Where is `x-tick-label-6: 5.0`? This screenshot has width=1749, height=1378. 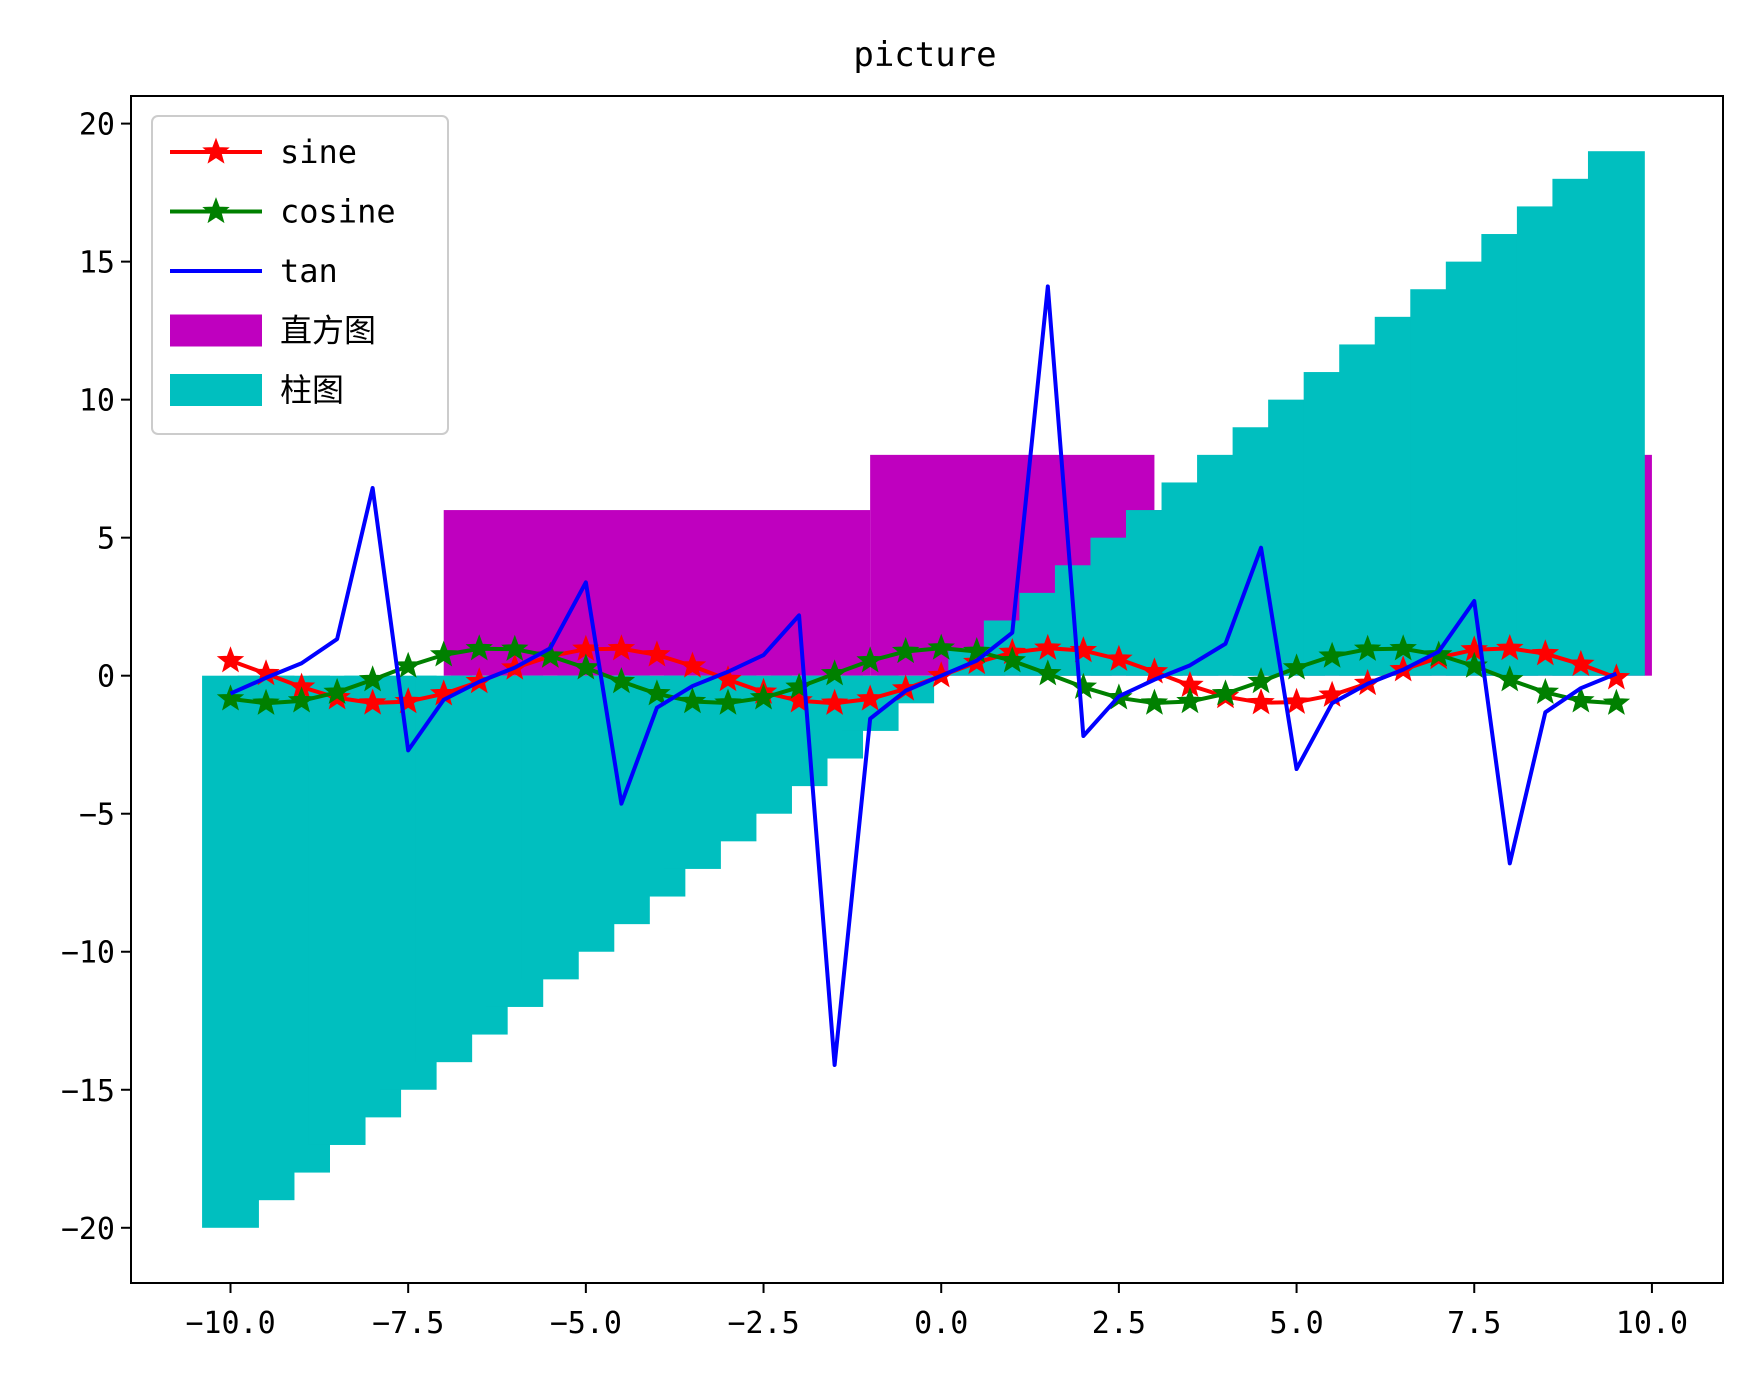
x-tick-label-6: 5.0 is located at coordinates (1296, 1323).